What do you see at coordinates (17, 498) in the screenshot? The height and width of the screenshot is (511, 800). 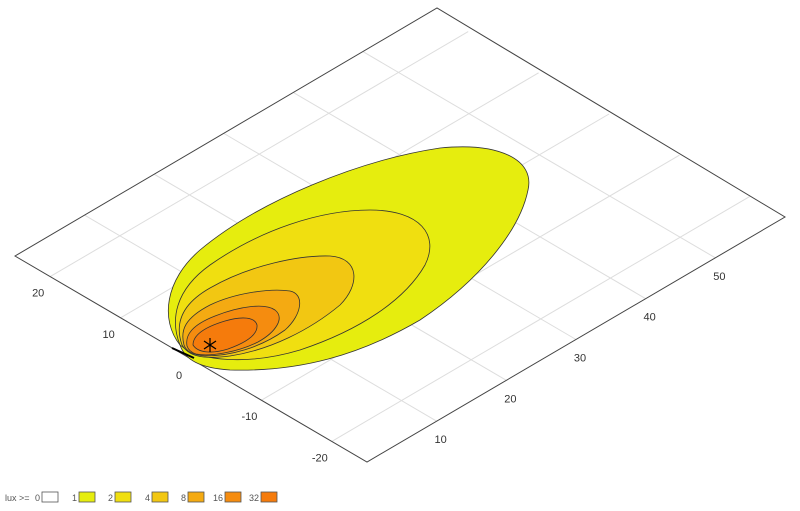 I see `legend-title: lux >=` at bounding box center [17, 498].